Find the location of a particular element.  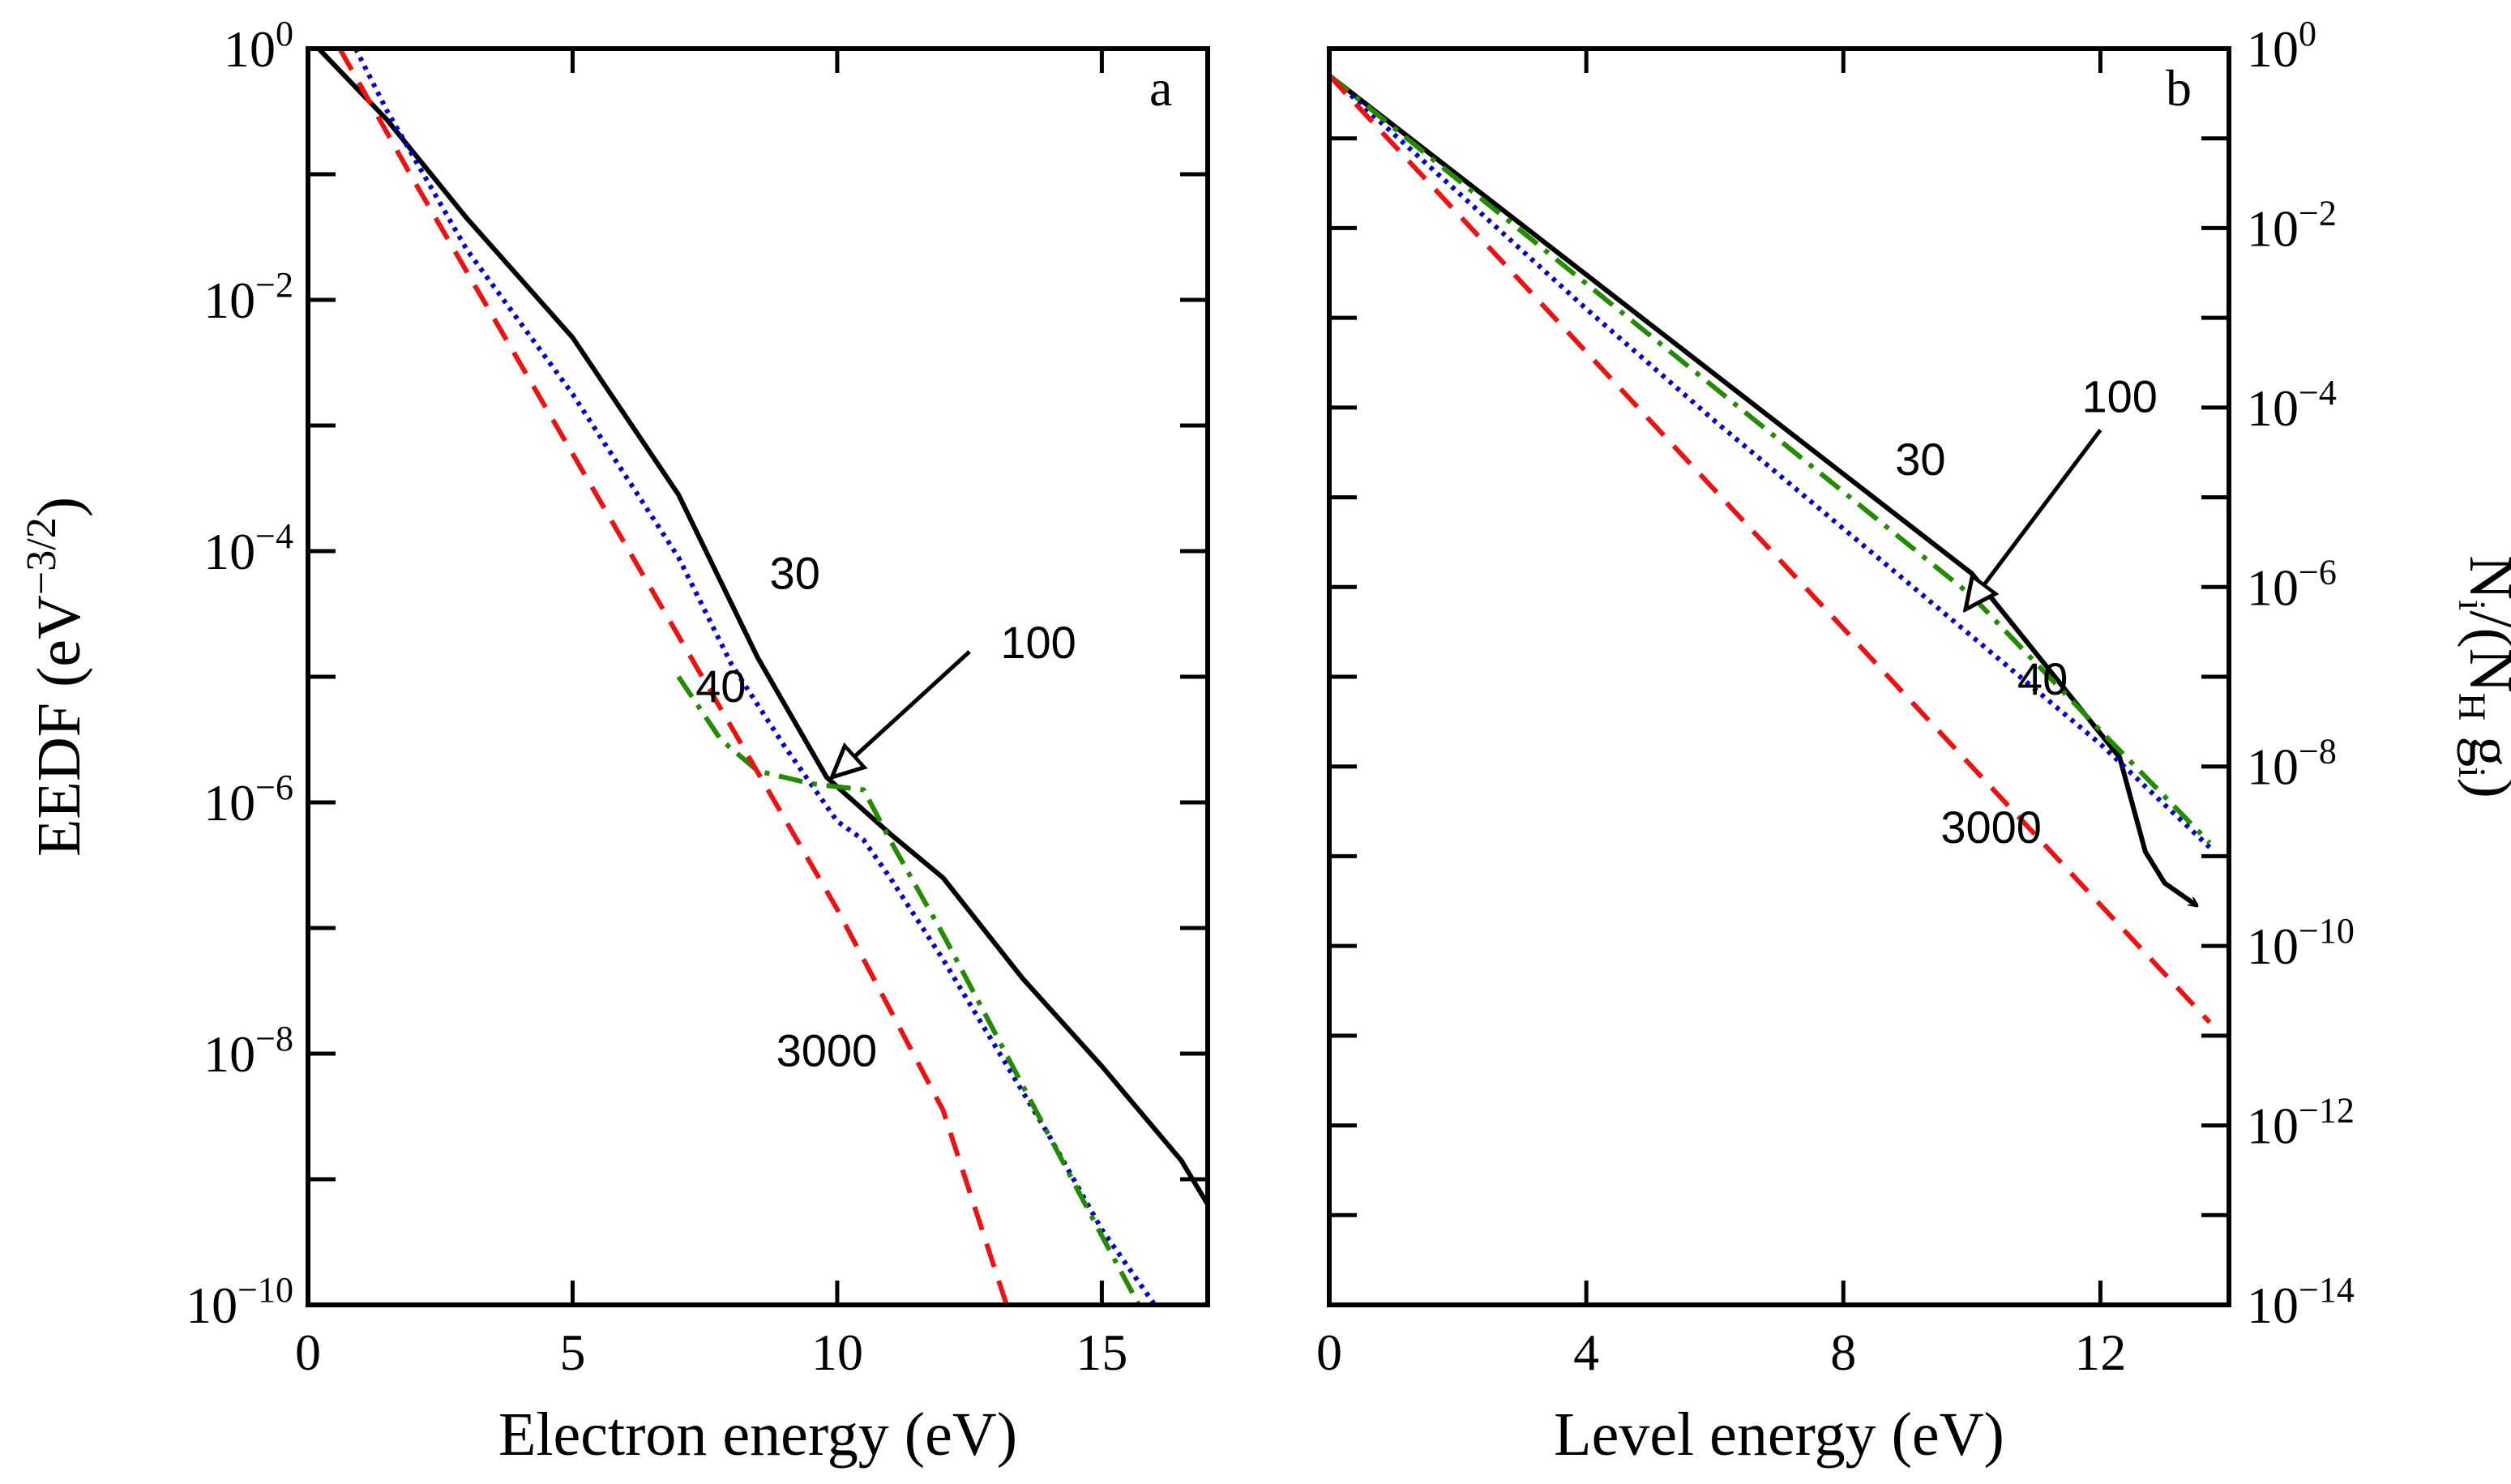

panel-b-y-axis-title-close: ) is located at coordinates (2484, 788).